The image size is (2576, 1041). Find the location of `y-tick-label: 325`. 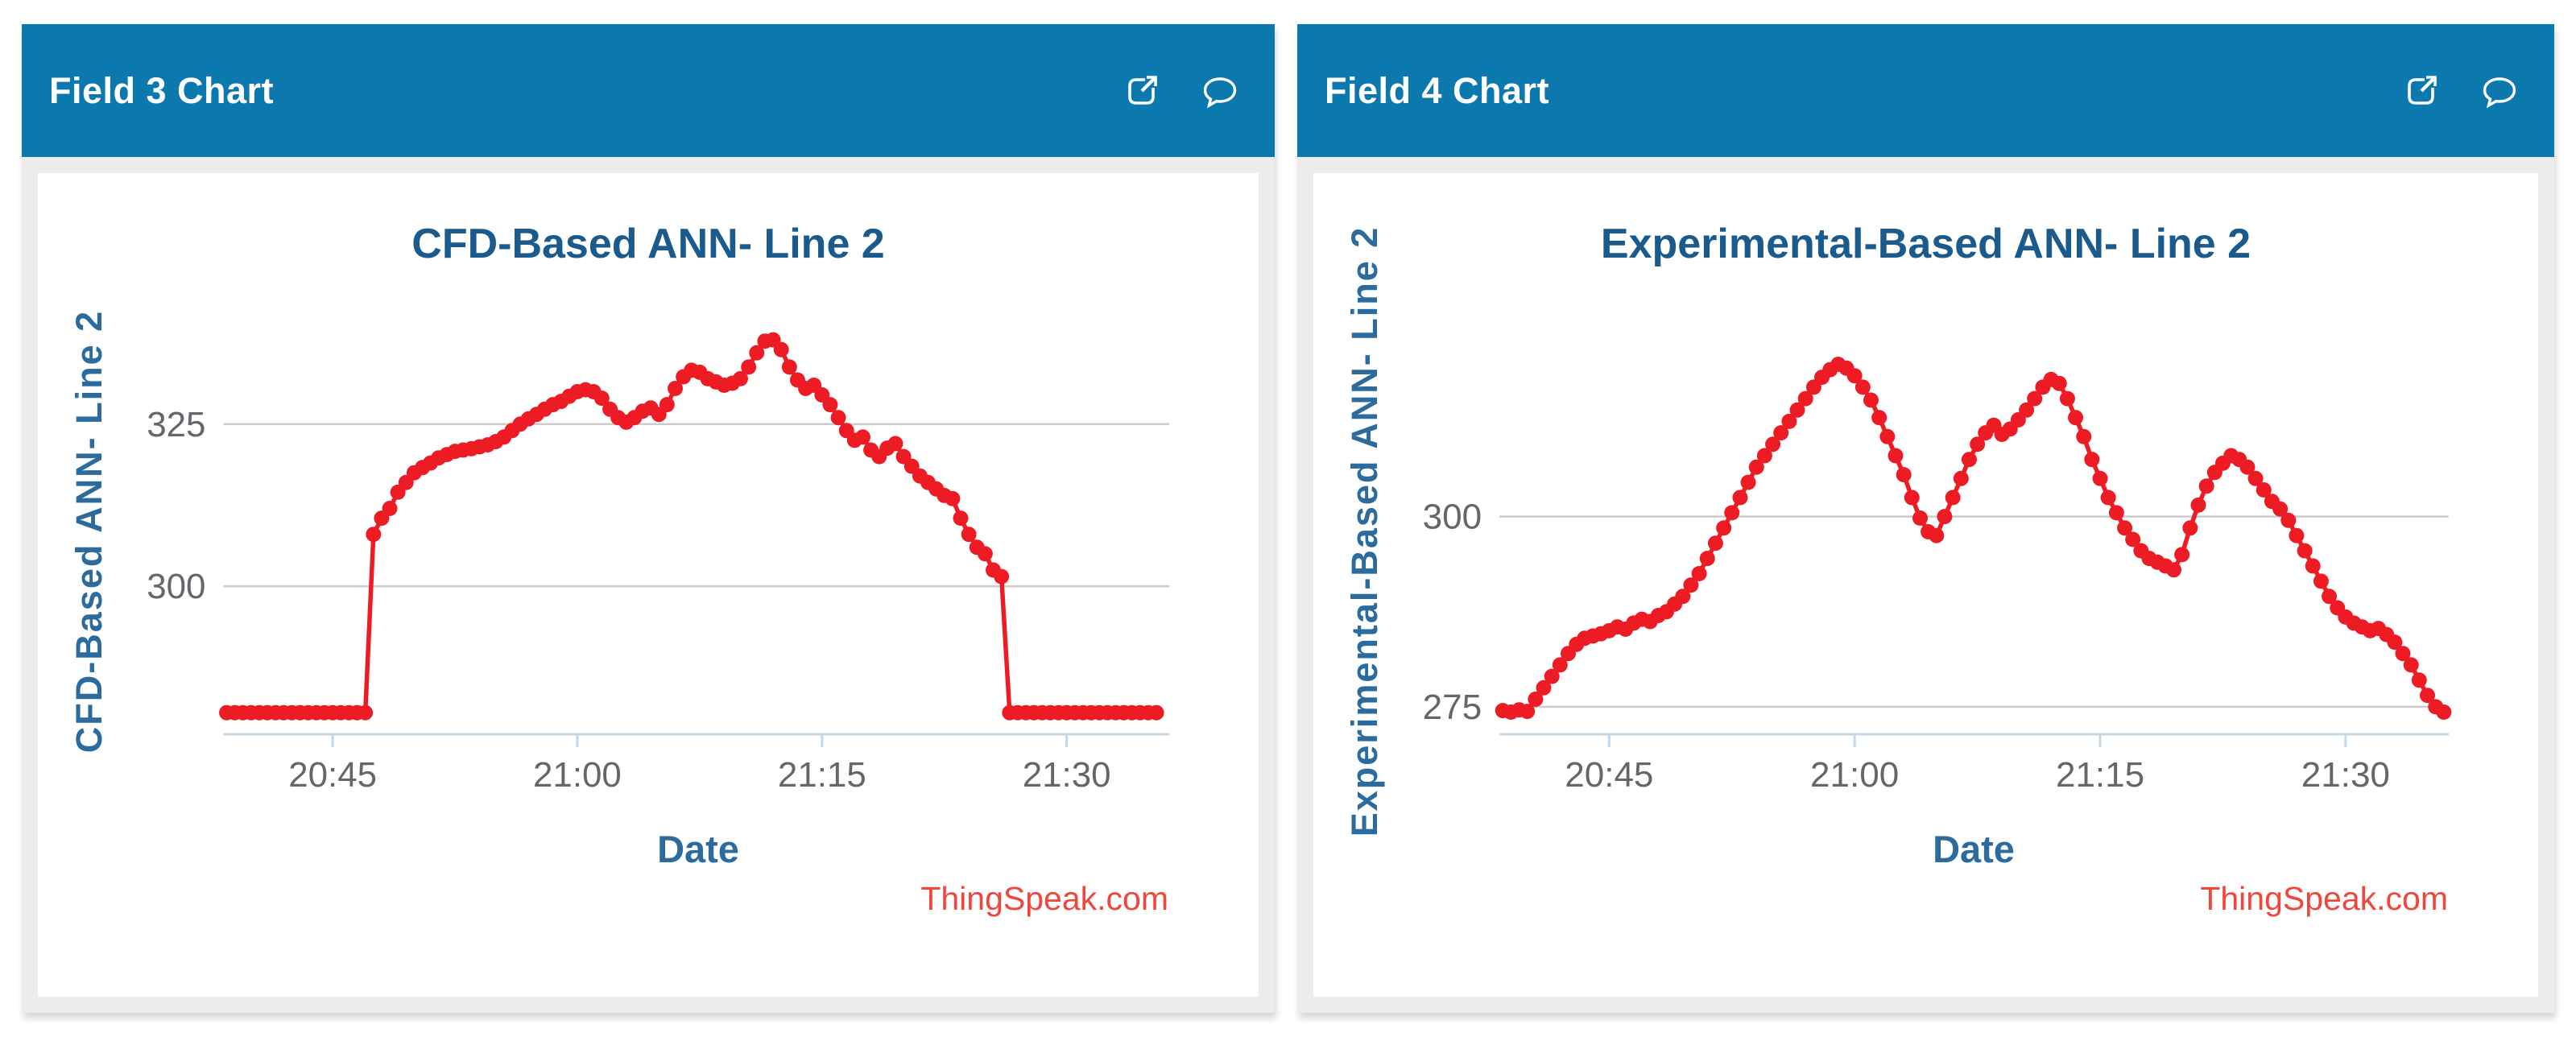

y-tick-label: 325 is located at coordinates (176, 424).